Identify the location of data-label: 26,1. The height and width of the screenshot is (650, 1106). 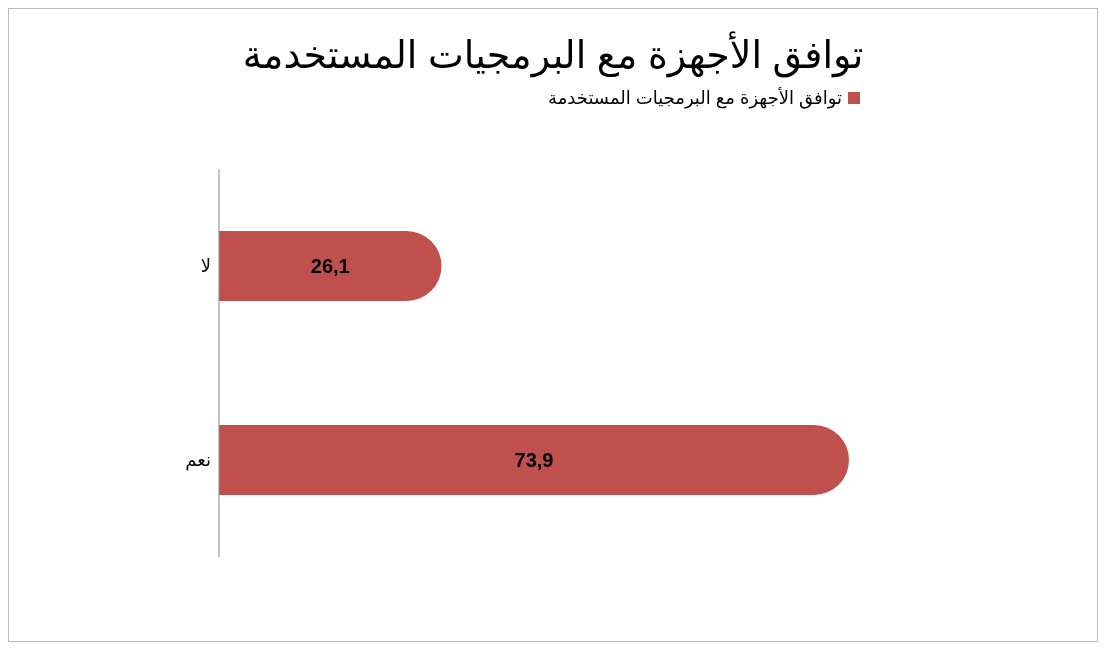
(330, 266).